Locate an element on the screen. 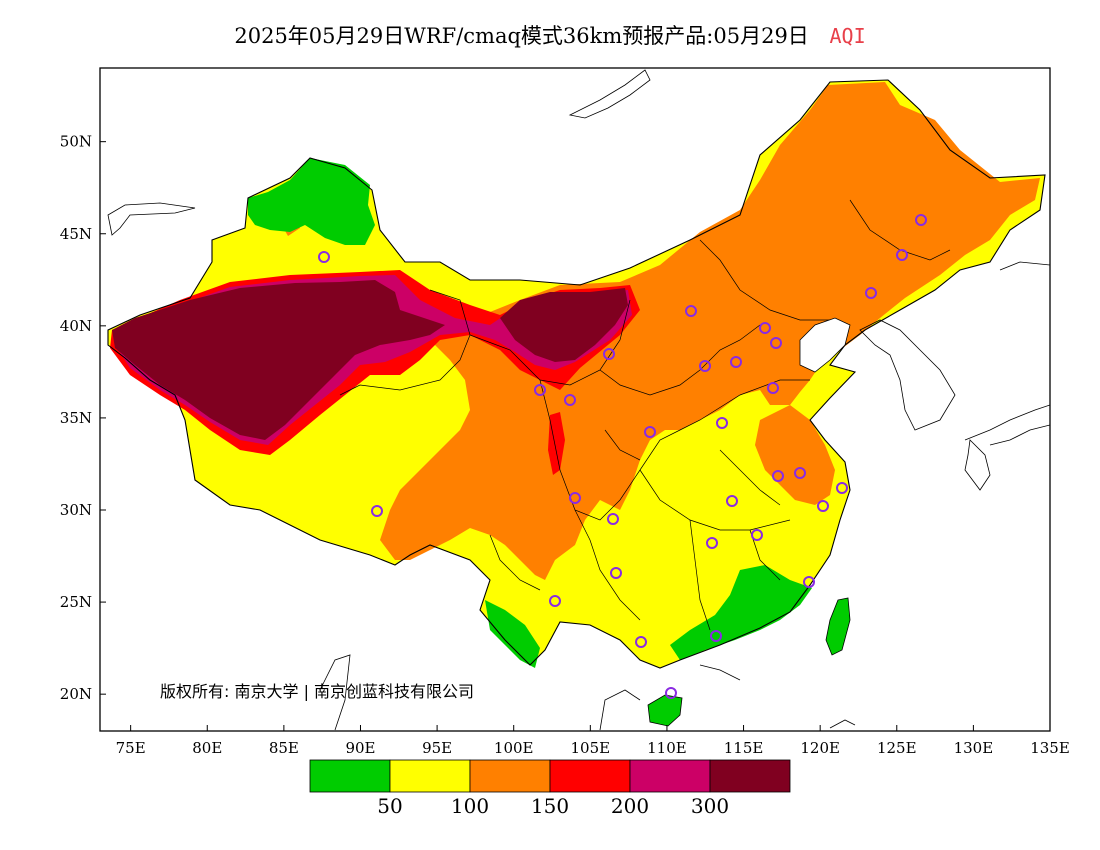 The width and height of the screenshot is (1100, 850). aqi-region-green-southeast is located at coordinates (741, 612).